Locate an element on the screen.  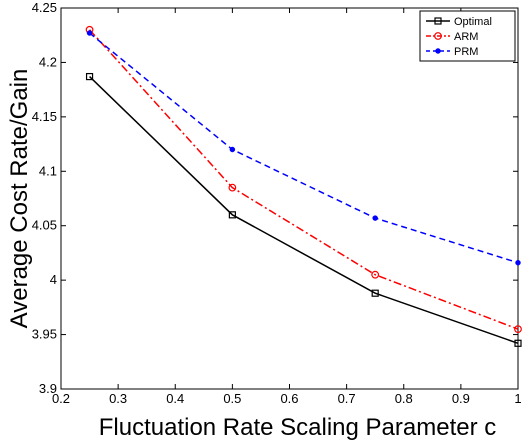
legend-label-arm: ARM is located at coordinates (466, 37).